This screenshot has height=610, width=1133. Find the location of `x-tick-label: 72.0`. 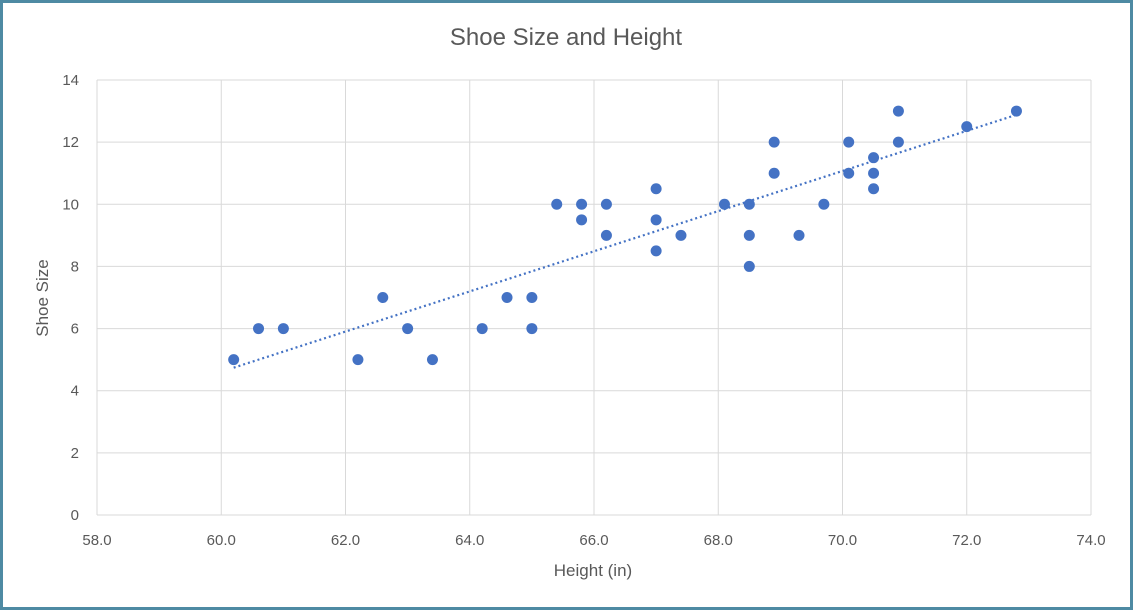

x-tick-label: 72.0 is located at coordinates (966, 540).